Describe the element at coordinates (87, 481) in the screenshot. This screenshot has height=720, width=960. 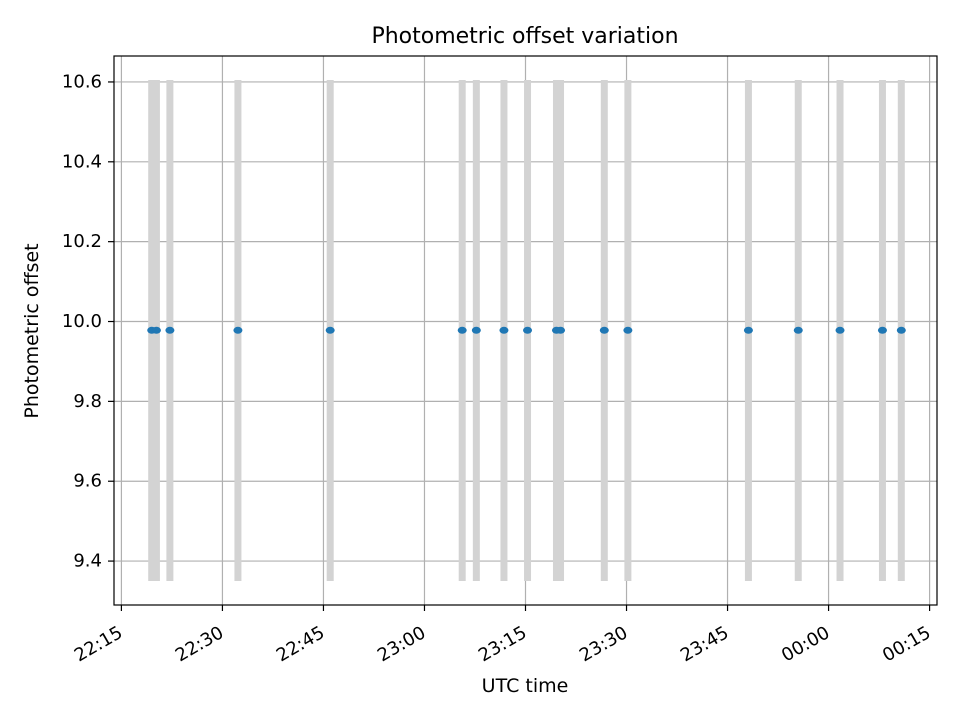
I see `y-tick-label: 9.6` at that location.